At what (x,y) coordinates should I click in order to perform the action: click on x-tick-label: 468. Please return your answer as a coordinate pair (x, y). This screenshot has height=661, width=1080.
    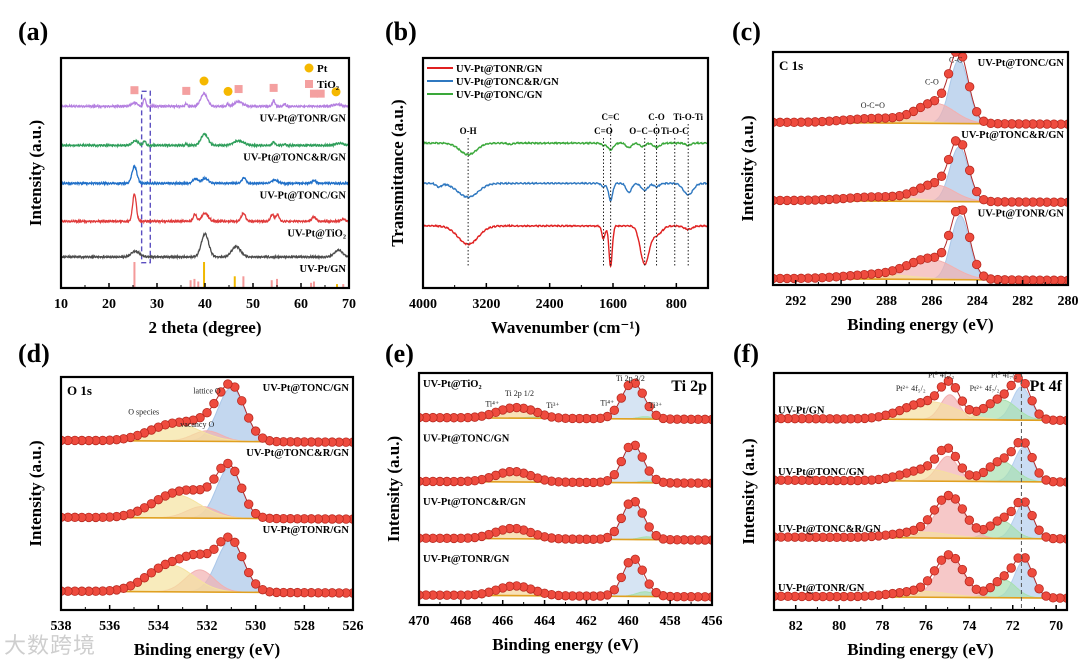
    Looking at the image, I should click on (460, 621).